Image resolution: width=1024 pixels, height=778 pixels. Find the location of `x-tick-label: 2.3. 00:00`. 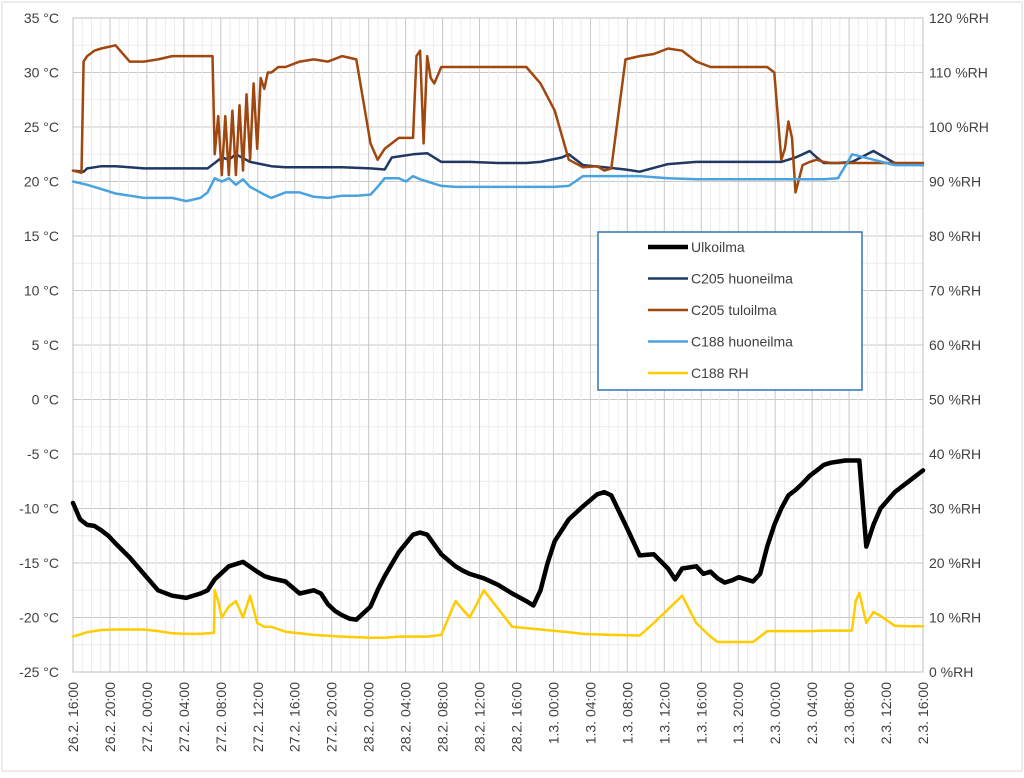

x-tick-label: 2.3. 00:00 is located at coordinates (775, 713).